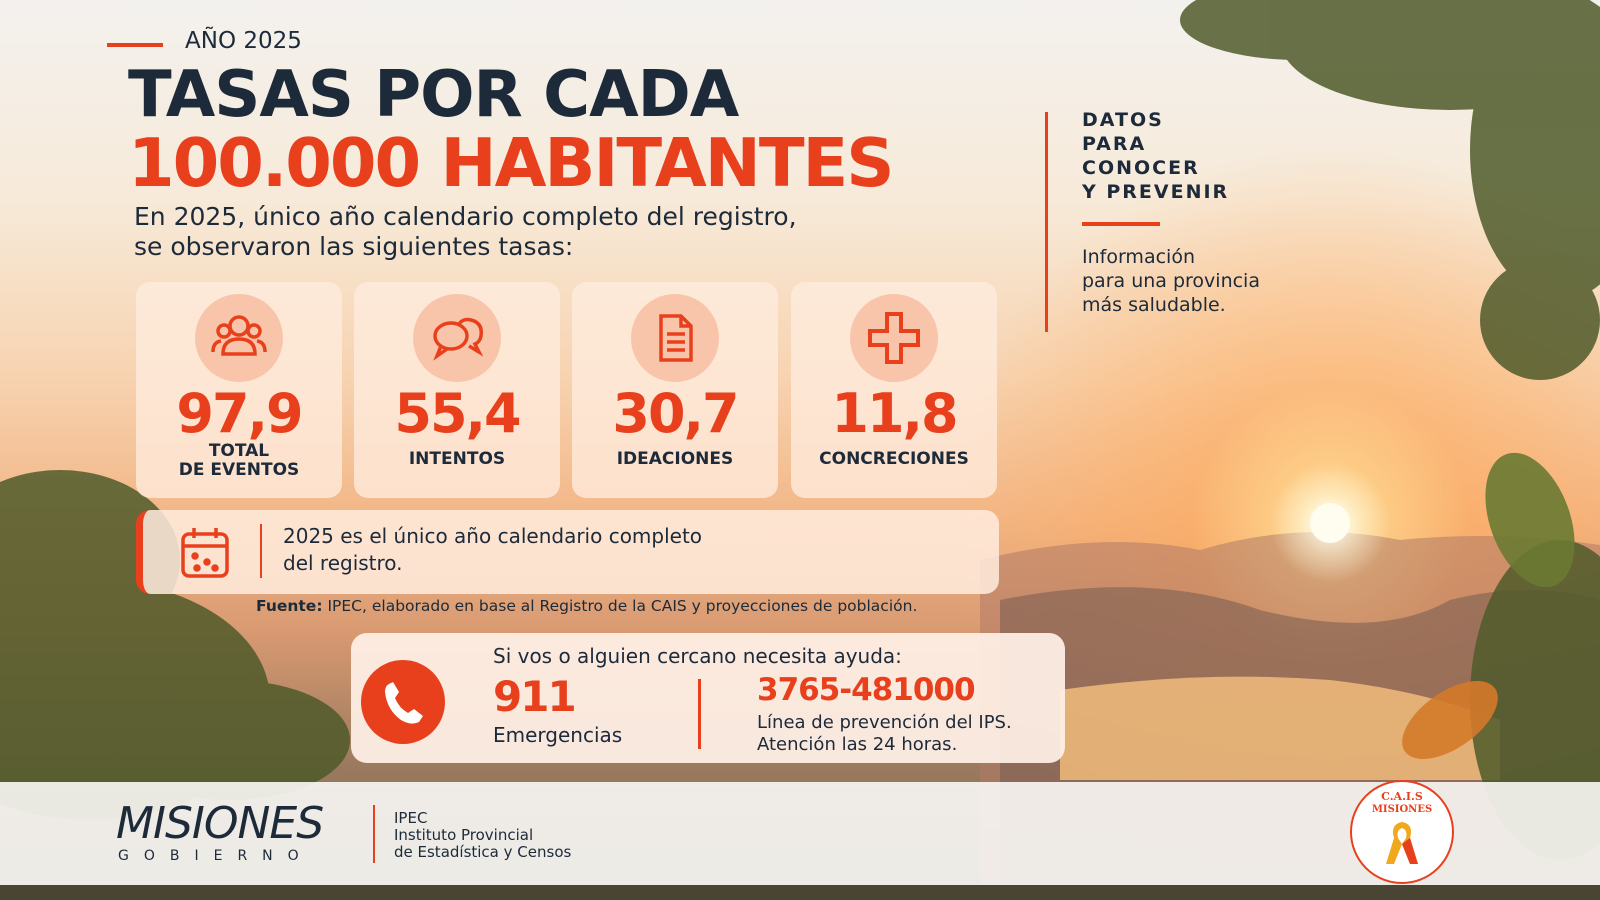  What do you see at coordinates (1402, 843) in the screenshot?
I see `ribbon-icon` at bounding box center [1402, 843].